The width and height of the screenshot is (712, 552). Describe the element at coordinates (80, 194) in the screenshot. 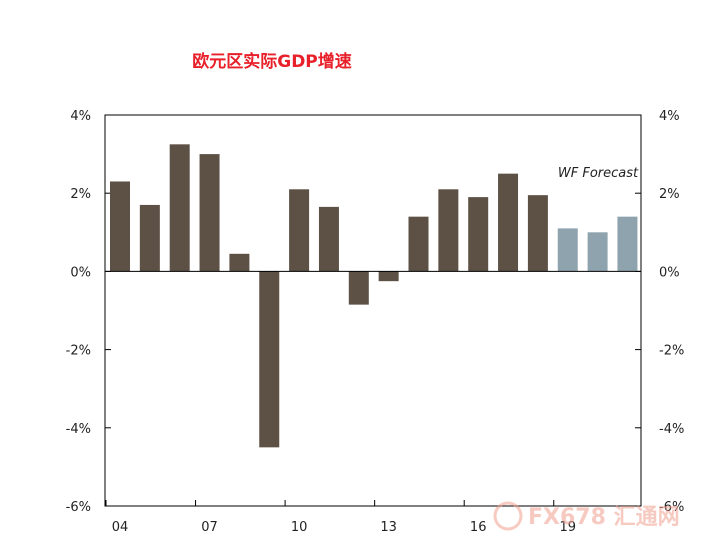

I see `y-tick-label-left: 2%` at that location.